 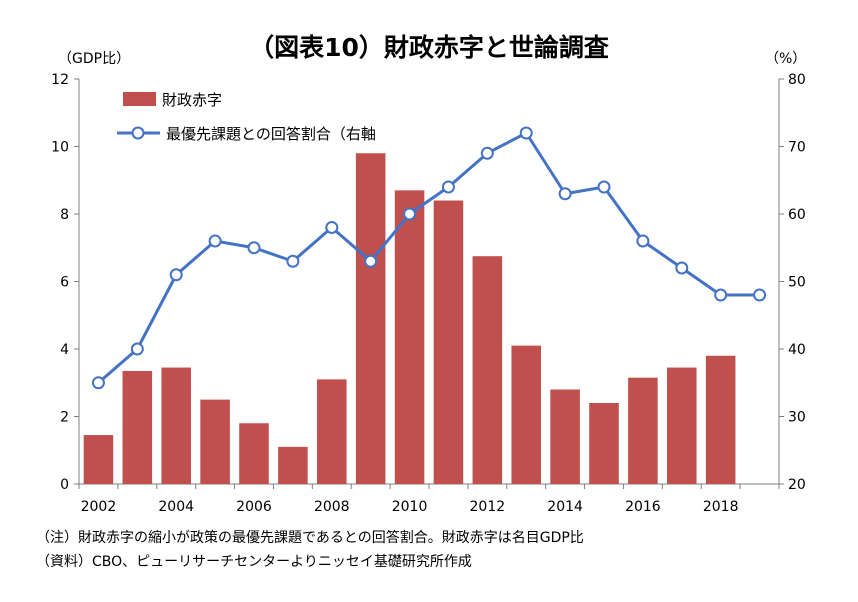 I want to click on right-tick-label: 60, so click(x=797, y=215).